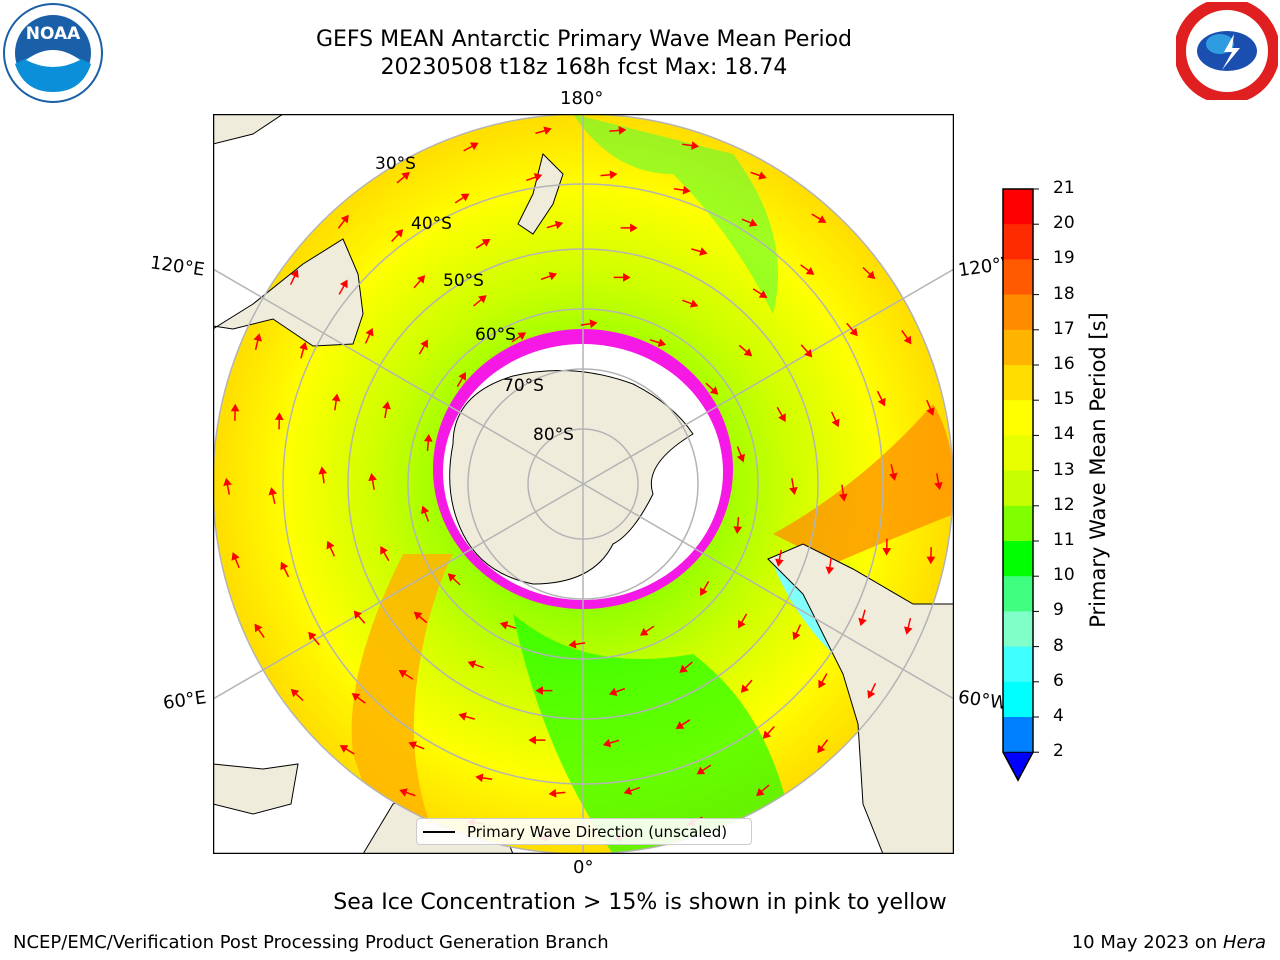 The width and height of the screenshot is (1280, 960). I want to click on lat-label-80s: 80°S, so click(553, 435).